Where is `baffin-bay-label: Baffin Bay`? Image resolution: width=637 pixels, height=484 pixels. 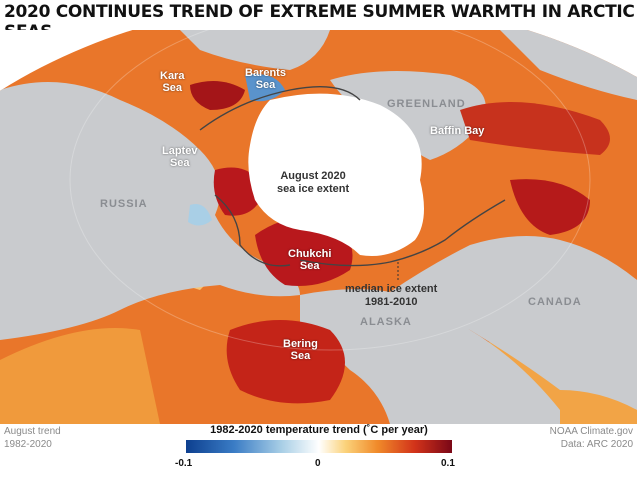
baffin-bay-label: Baffin Bay is located at coordinates (457, 131).